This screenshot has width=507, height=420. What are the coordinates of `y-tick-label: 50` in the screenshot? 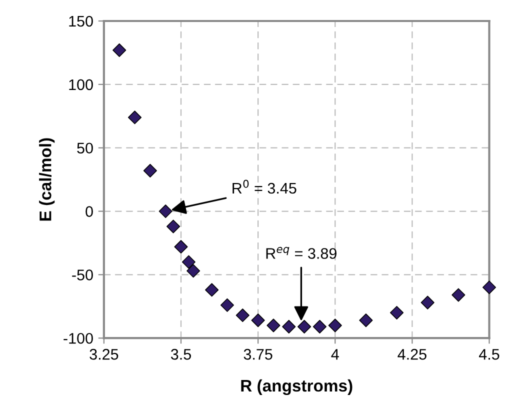 It's located at (85, 148).